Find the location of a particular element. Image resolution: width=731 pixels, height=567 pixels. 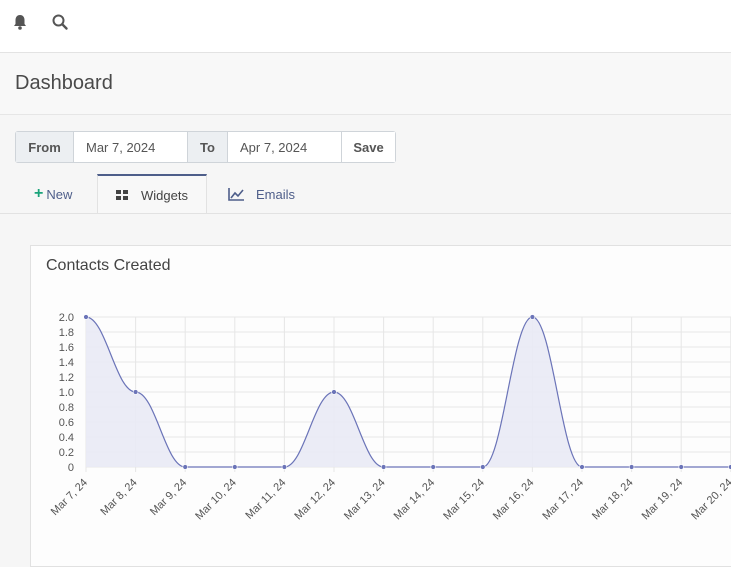

widget-title: Contacts Created is located at coordinates (108, 265).